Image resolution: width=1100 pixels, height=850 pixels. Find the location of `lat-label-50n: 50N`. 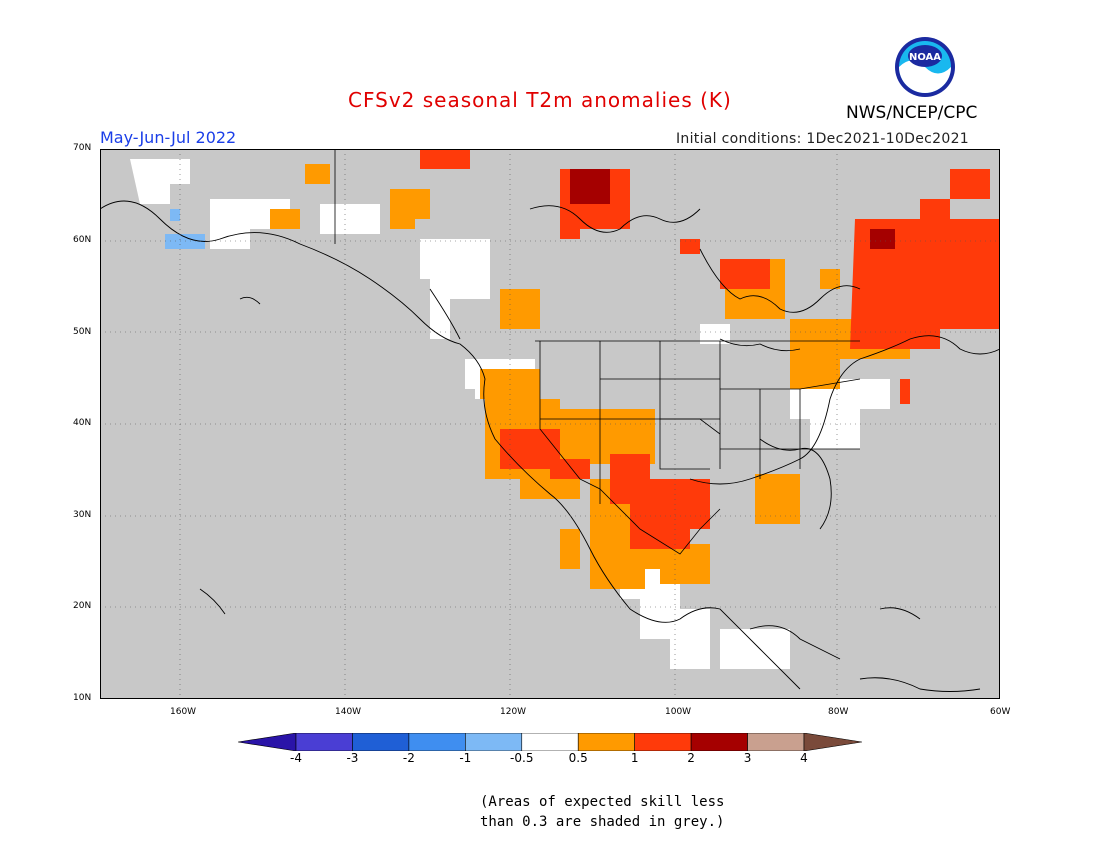

lat-label-50n: 50N is located at coordinates (82, 332).